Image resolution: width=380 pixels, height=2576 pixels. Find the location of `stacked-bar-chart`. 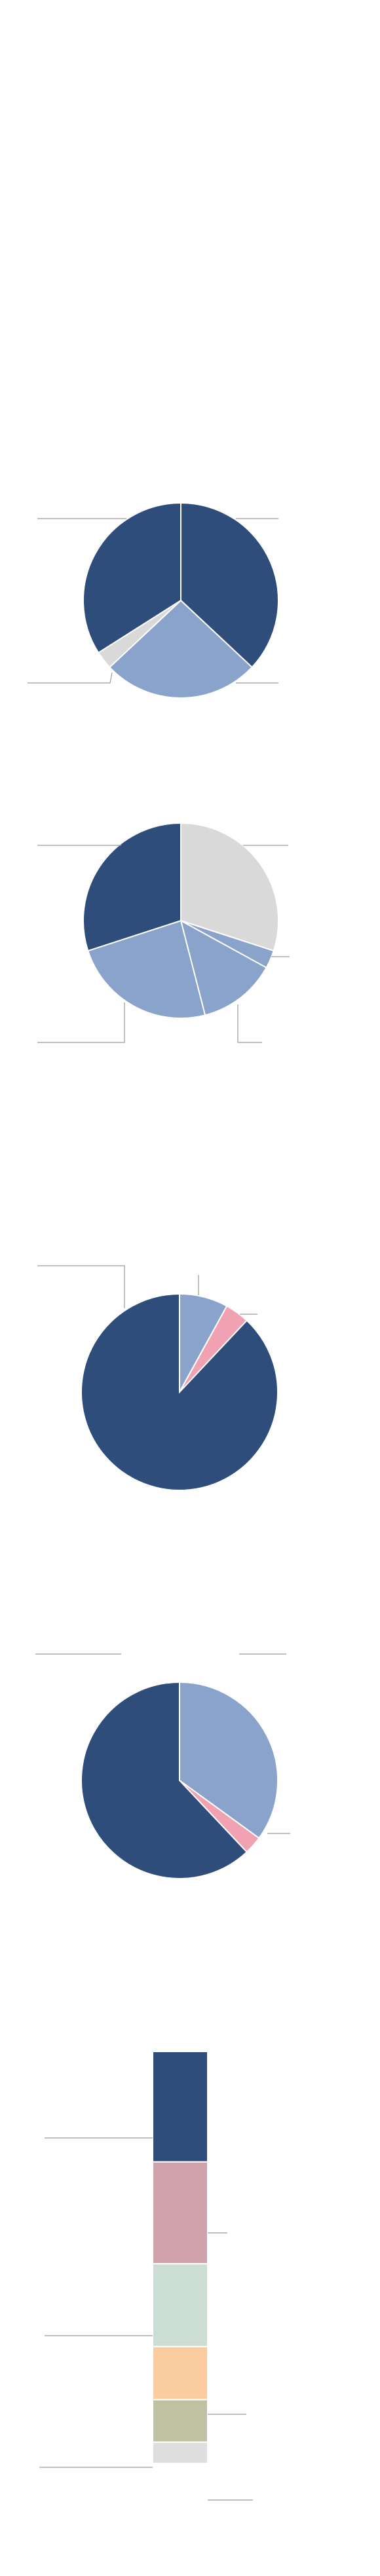

stacked-bar-chart is located at coordinates (180, 2258).